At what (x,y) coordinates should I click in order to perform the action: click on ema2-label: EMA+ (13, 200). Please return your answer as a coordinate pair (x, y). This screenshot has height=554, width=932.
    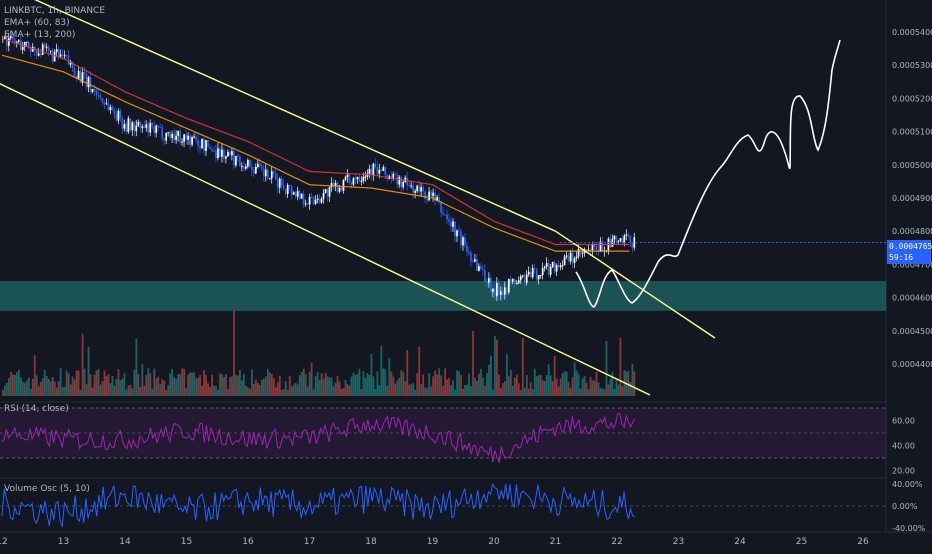
    Looking at the image, I should click on (40, 35).